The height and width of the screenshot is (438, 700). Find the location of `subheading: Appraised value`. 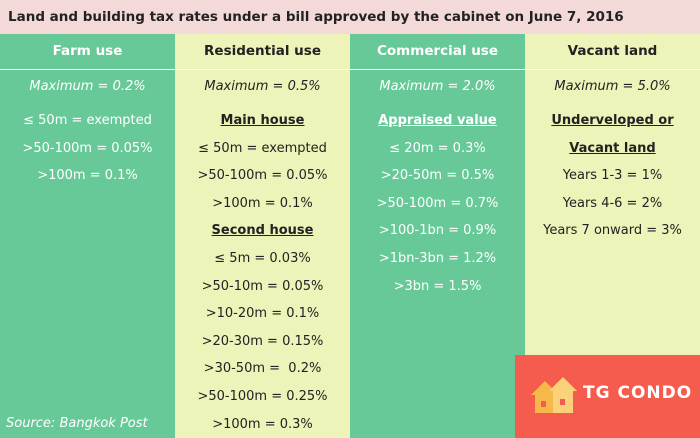

subheading: Appraised value is located at coordinates (437, 120).